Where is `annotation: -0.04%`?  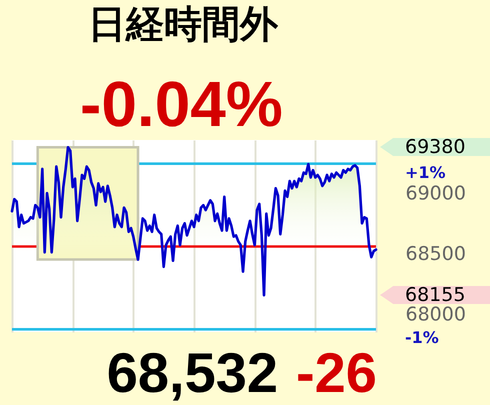
annotation: -0.04% is located at coordinates (181, 104).